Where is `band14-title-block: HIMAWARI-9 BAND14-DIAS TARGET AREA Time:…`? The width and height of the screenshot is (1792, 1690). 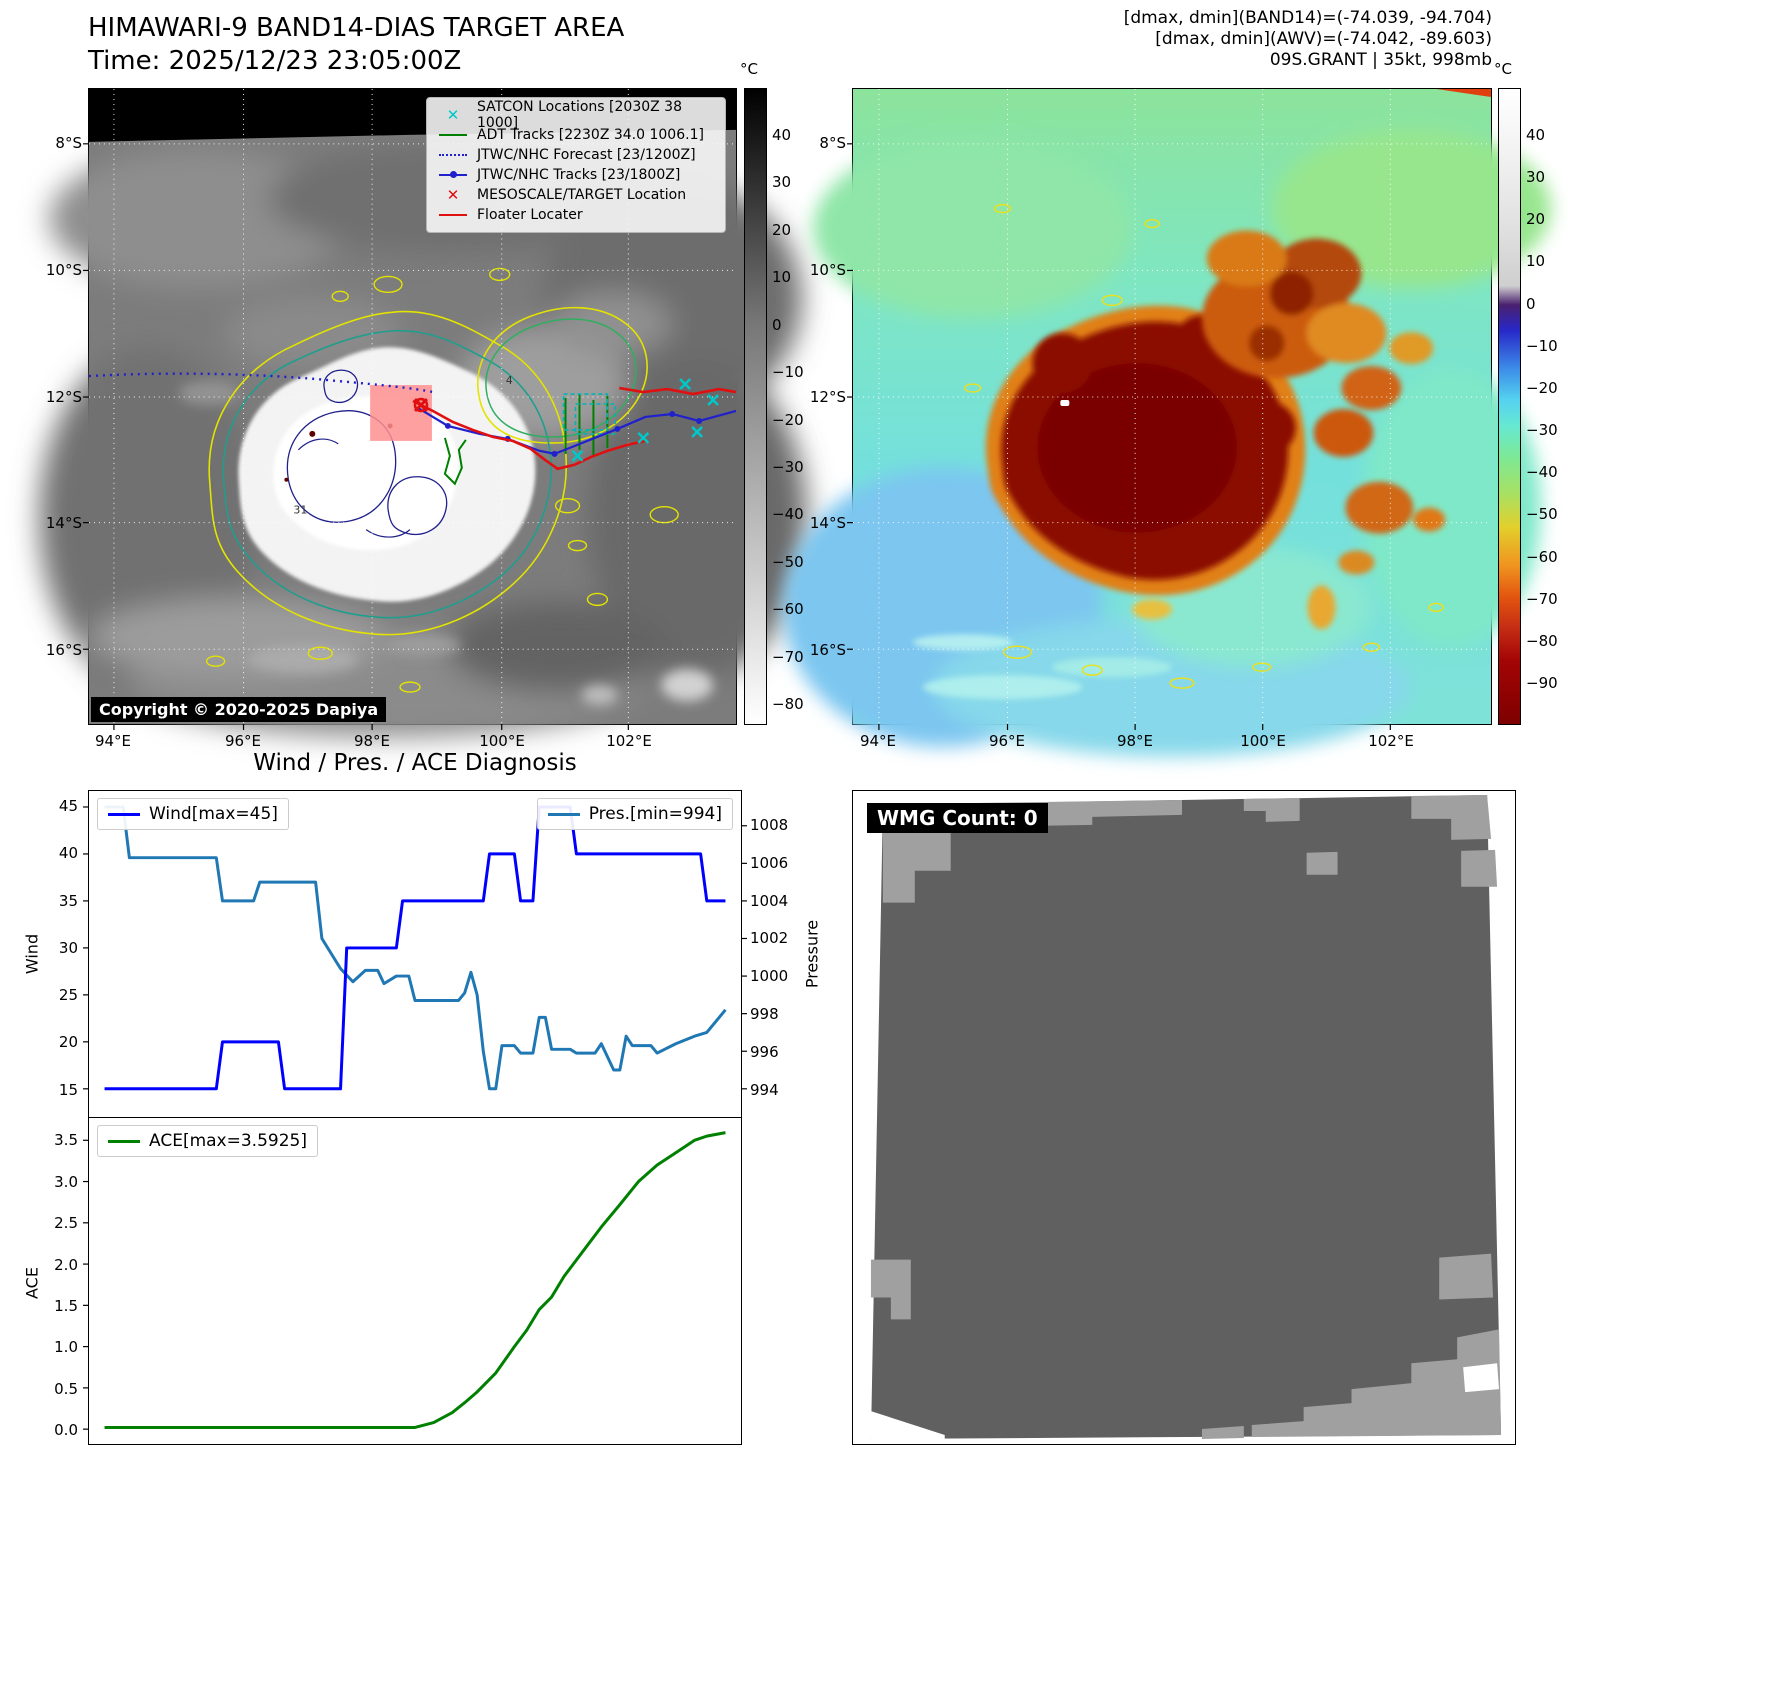 band14-title-block: HIMAWARI-9 BAND14-DIAS TARGET AREA Time:… is located at coordinates (356, 45).